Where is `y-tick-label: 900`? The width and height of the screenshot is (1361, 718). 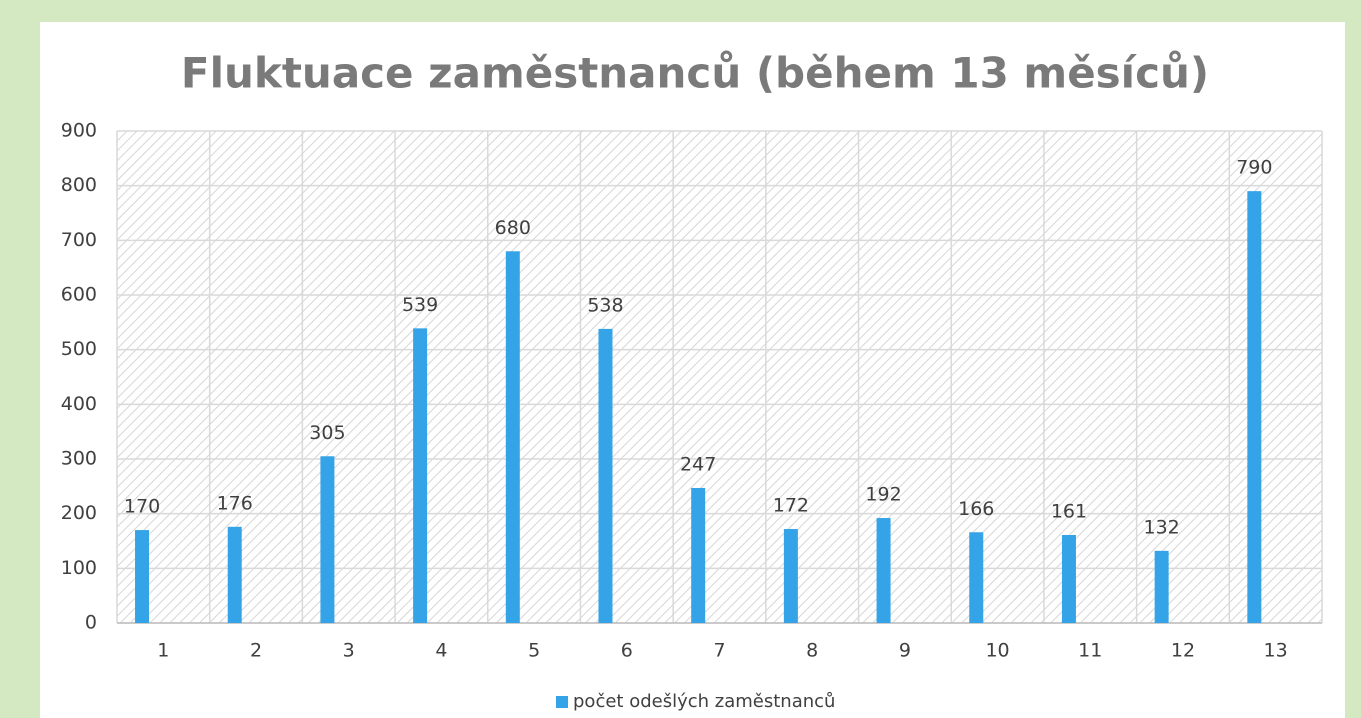 y-tick-label: 900 is located at coordinates (79, 131).